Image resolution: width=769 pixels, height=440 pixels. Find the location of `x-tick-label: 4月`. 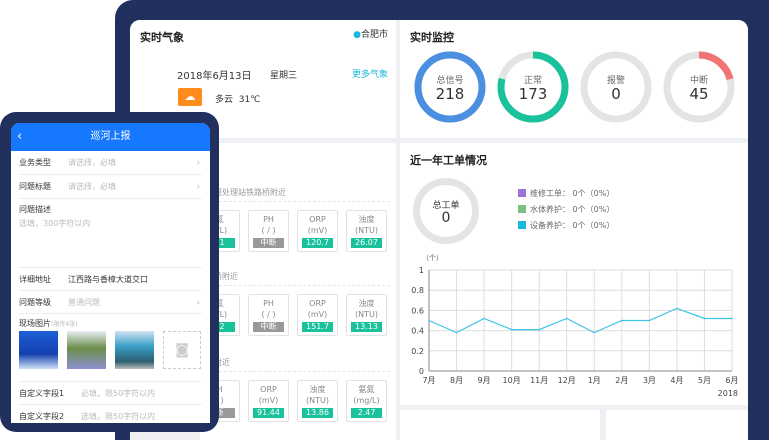

x-tick-label: 4月 is located at coordinates (676, 380).